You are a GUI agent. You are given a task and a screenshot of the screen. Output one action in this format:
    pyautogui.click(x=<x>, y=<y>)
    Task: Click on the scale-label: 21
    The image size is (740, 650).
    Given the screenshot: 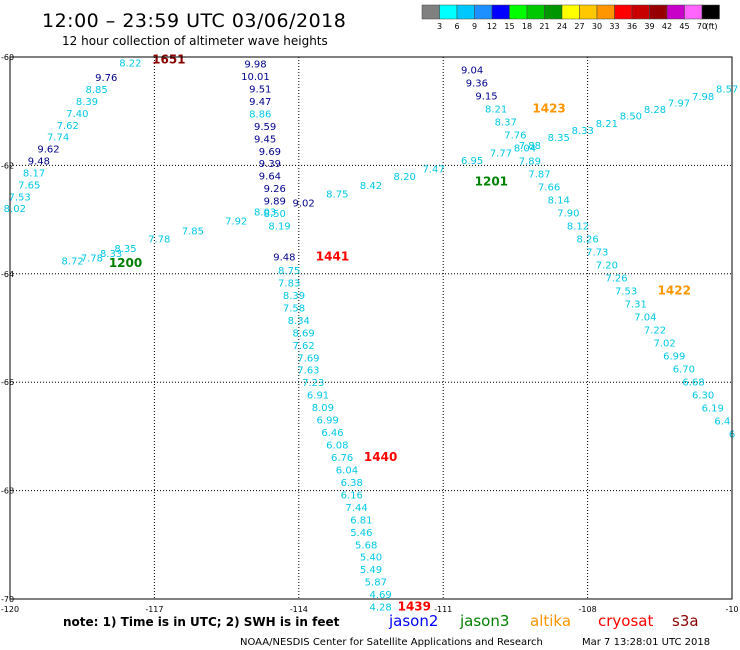 What is the action you would take?
    pyautogui.click(x=544, y=26)
    